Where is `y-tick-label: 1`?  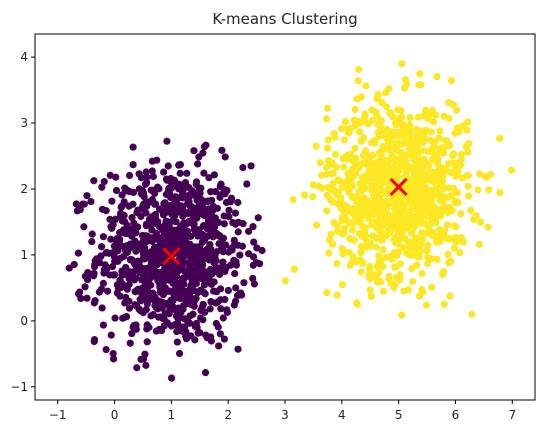 y-tick-label: 1 is located at coordinates (24, 255).